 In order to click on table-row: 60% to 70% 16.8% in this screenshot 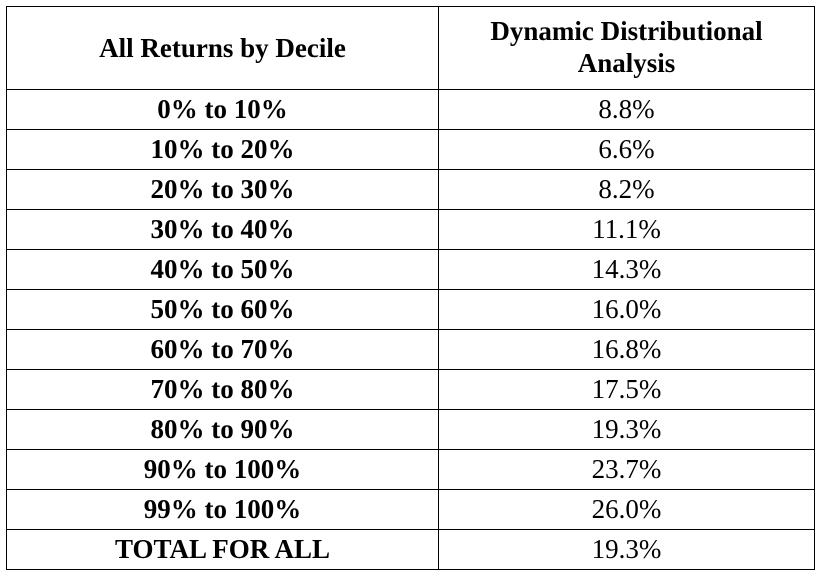, I will do `click(410, 349)`.